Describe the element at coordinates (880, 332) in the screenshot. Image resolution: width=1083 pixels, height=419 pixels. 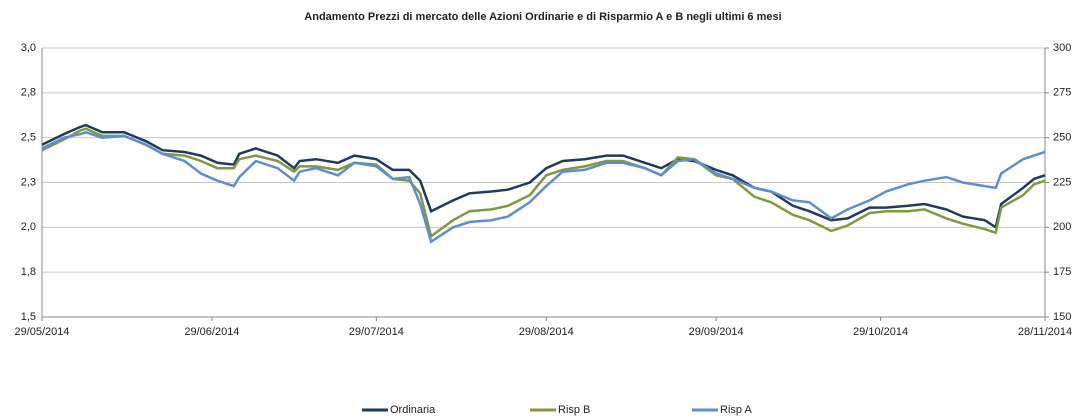
I see `x-tick-label: 29/10/2014` at that location.